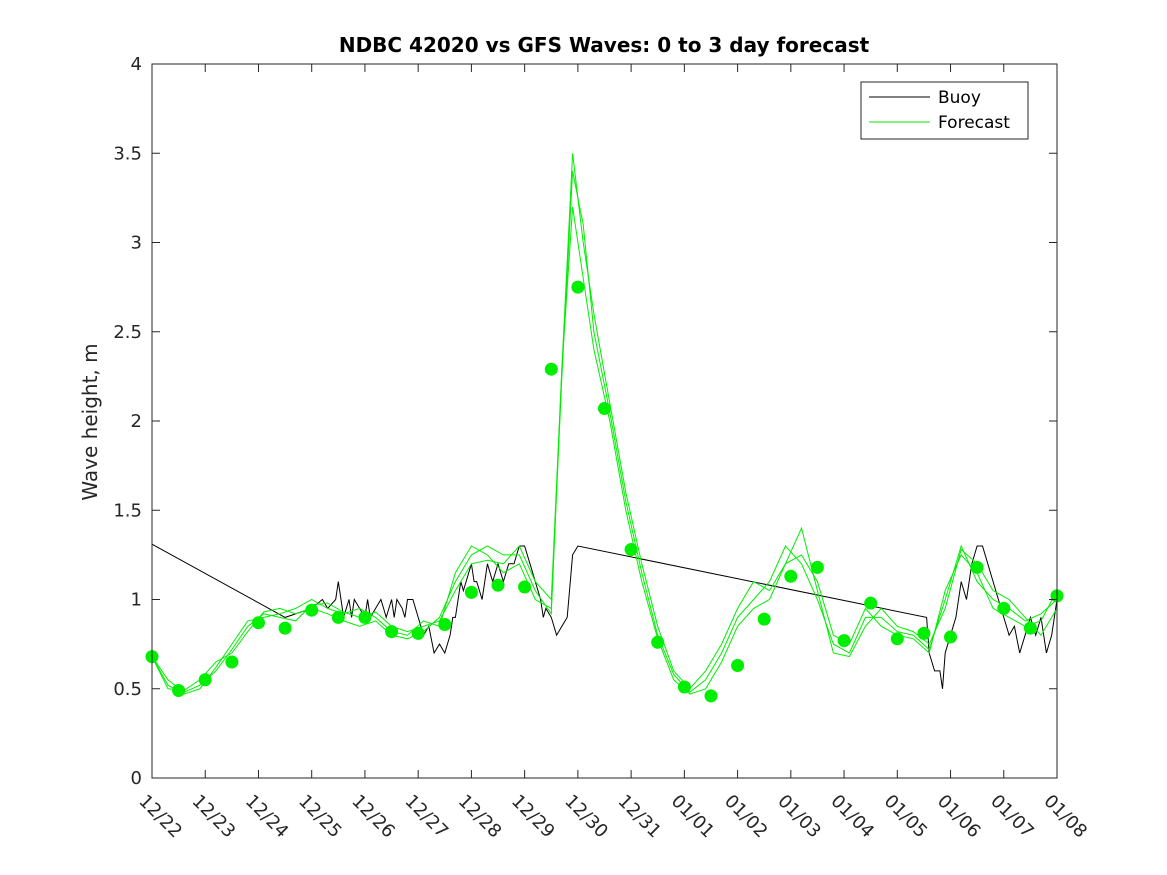 This screenshot has height=875, width=1167. What do you see at coordinates (604, 616) in the screenshot?
I see `buoy-series-line` at bounding box center [604, 616].